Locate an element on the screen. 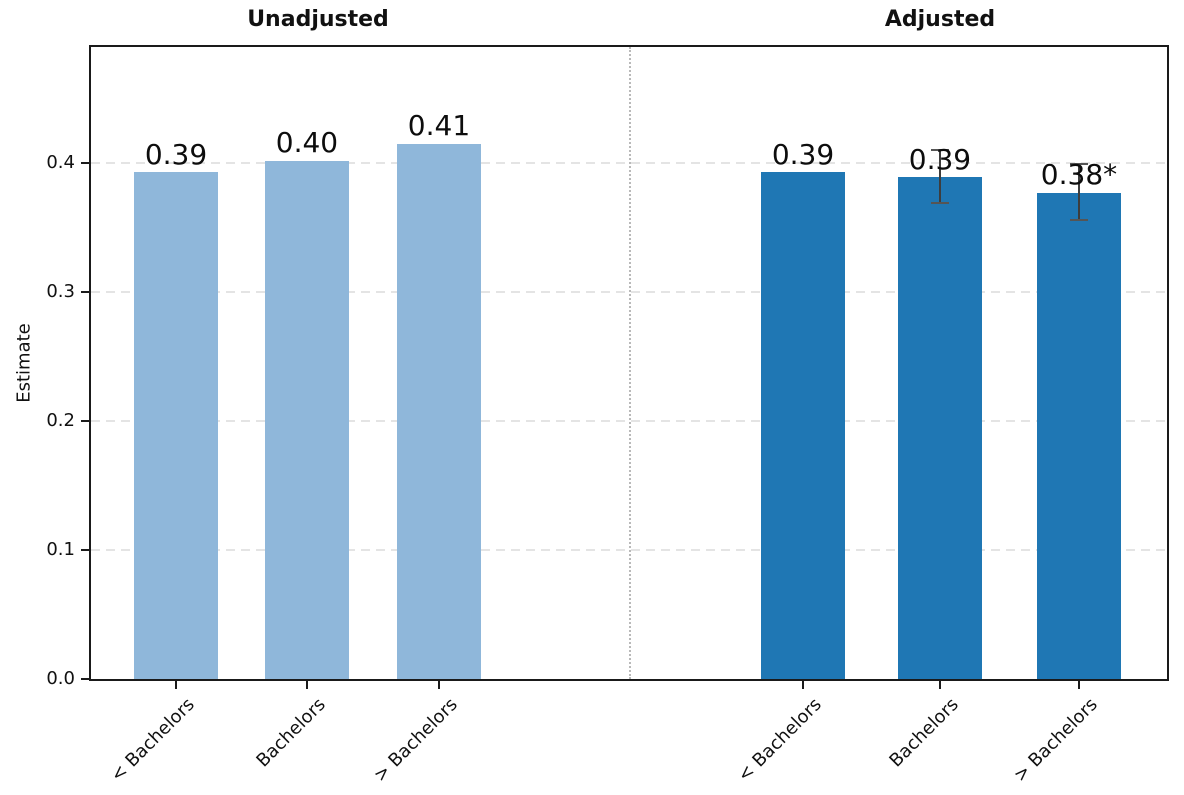 The width and height of the screenshot is (1184, 795). panel-title-unadjusted: Unadjusted is located at coordinates (318, 19).